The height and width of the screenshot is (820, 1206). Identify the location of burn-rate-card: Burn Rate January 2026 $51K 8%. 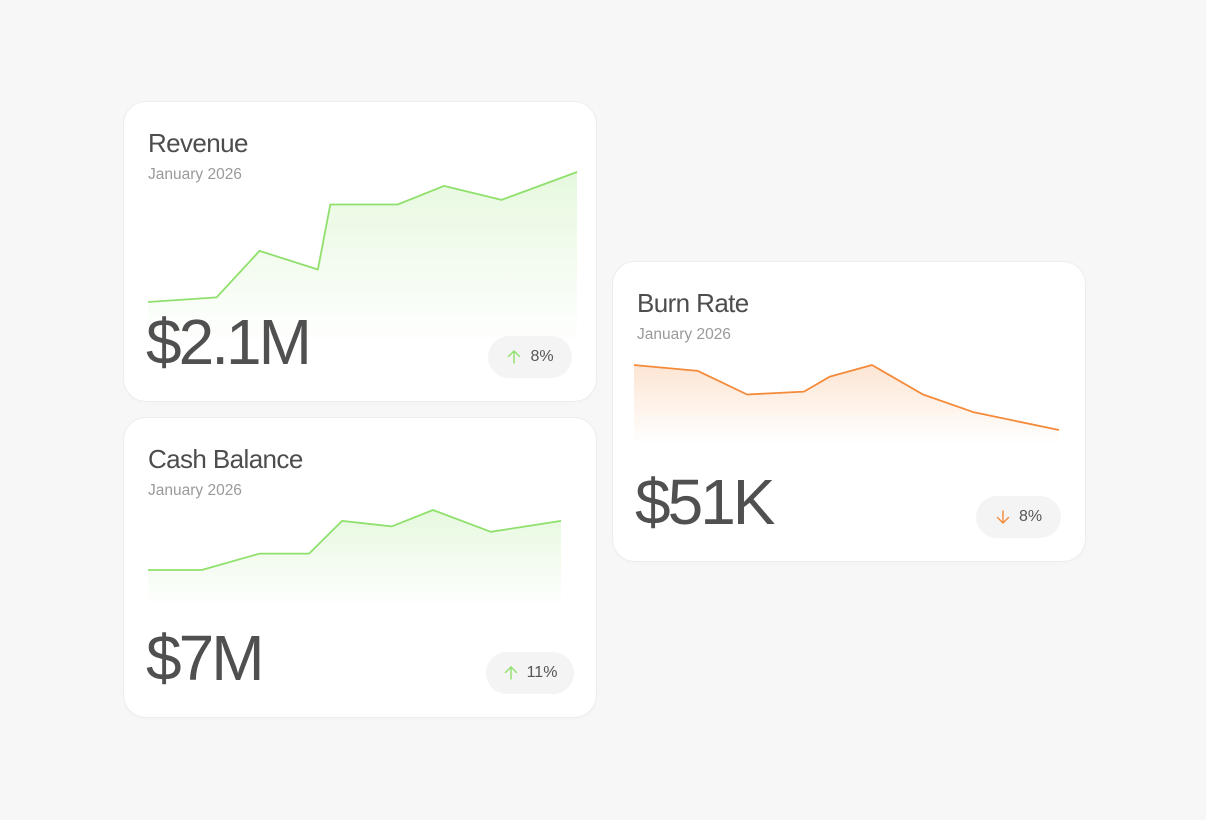
(849, 411).